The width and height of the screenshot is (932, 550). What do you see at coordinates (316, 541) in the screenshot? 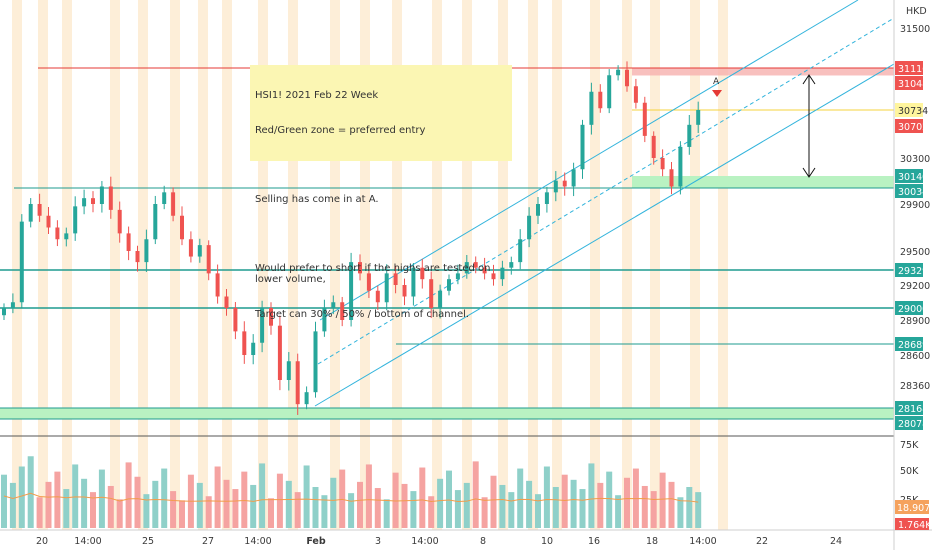
I see `time-tick-label: Feb` at bounding box center [316, 541].